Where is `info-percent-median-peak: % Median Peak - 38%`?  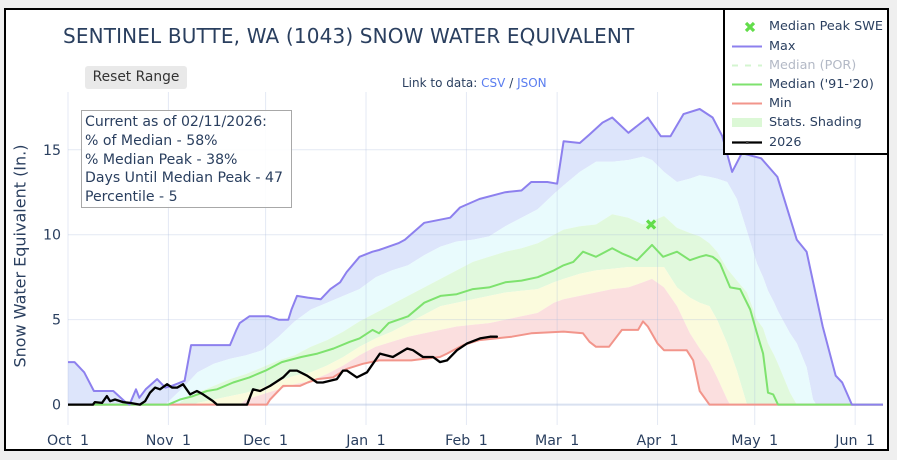 info-percent-median-peak: % Median Peak - 38% is located at coordinates (161, 159).